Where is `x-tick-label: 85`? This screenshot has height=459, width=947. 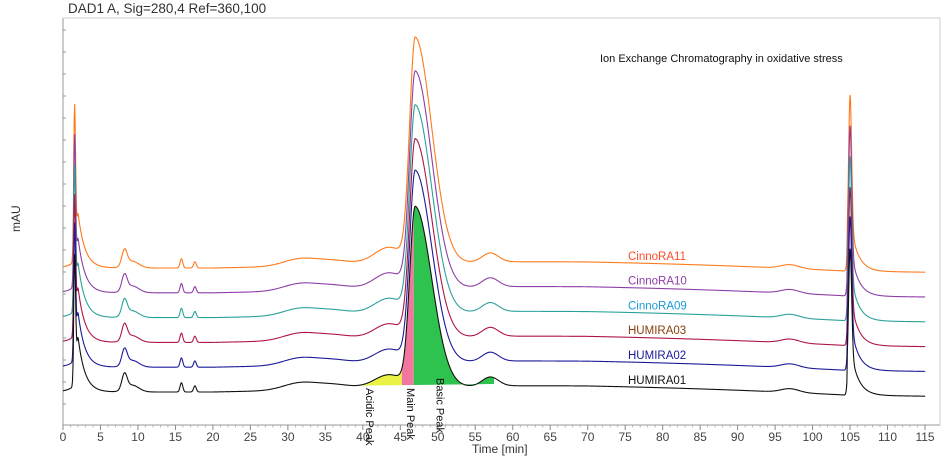
x-tick-label: 85 is located at coordinates (700, 437).